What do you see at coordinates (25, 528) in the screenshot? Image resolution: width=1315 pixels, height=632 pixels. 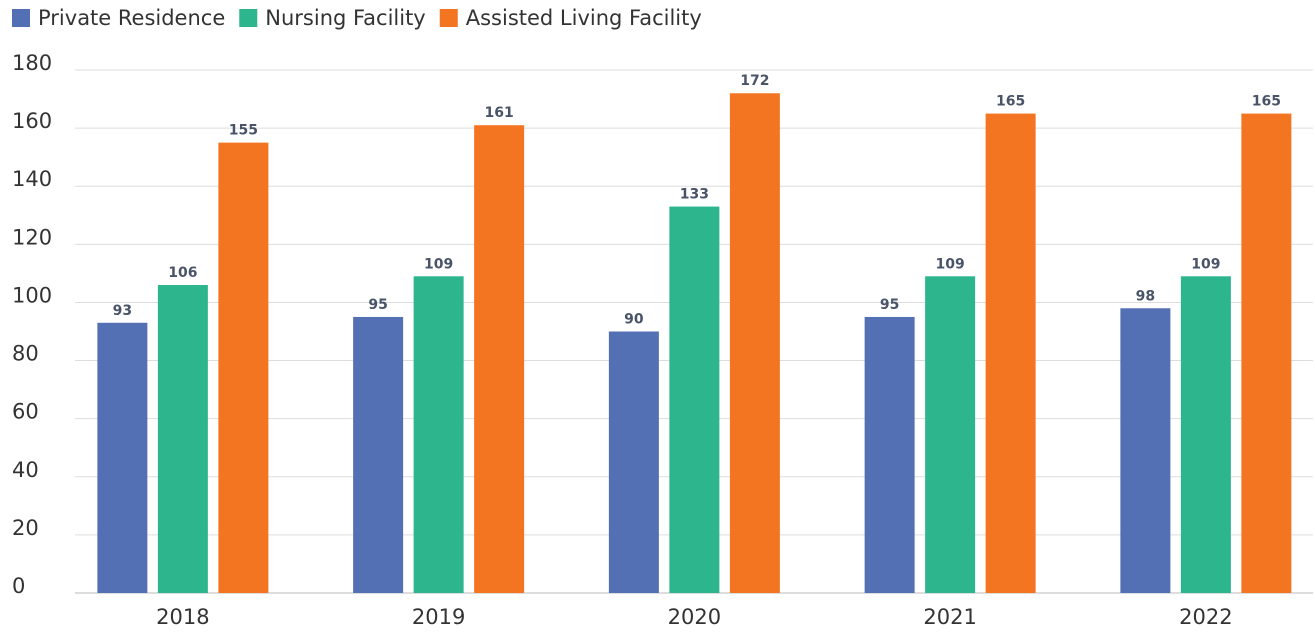 I see `y-tick-label: 20` at bounding box center [25, 528].